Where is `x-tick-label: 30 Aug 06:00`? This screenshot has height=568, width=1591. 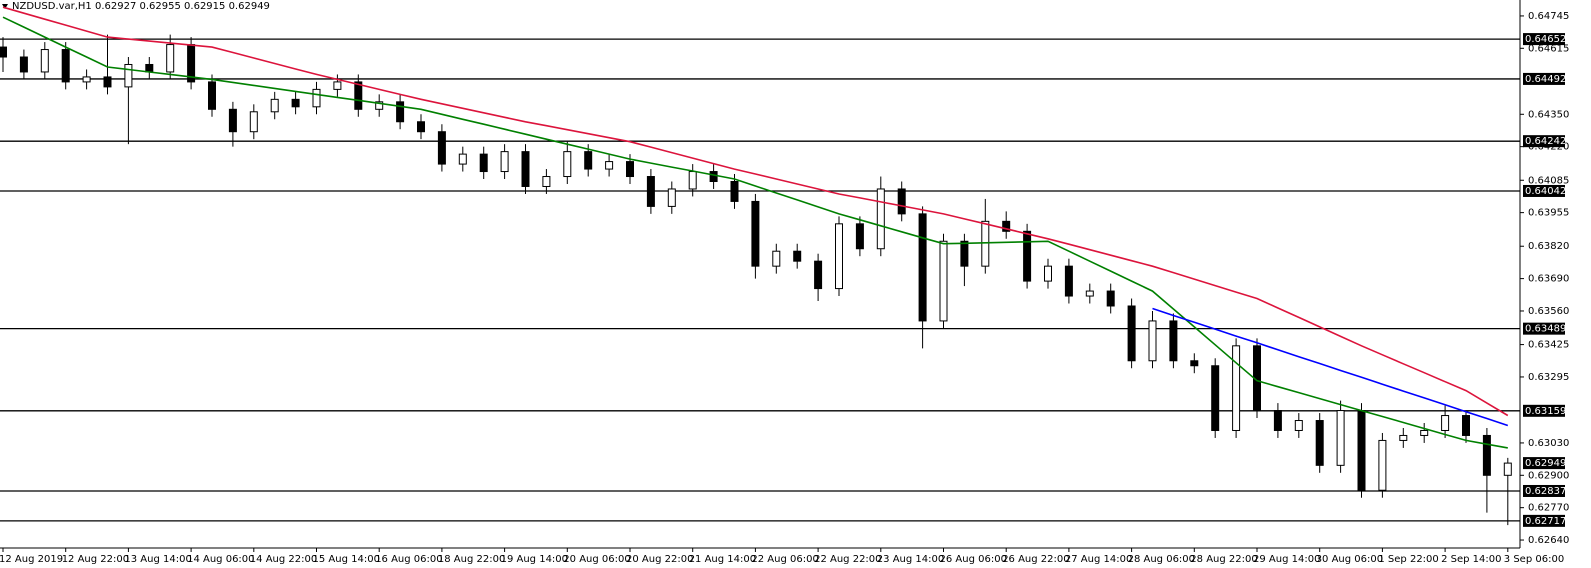 x-tick-label: 30 Aug 06:00 is located at coordinates (1349, 559).